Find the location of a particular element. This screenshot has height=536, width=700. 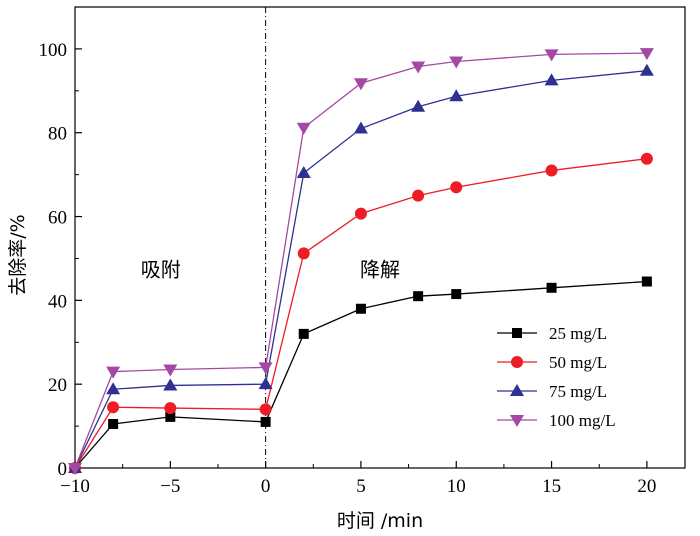

x-tick-label: 20 is located at coordinates (646, 486).